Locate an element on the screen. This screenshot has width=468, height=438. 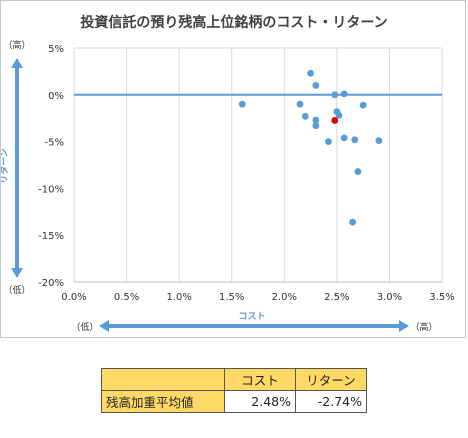
x-tick-label: 3.5% is located at coordinates (441, 297).